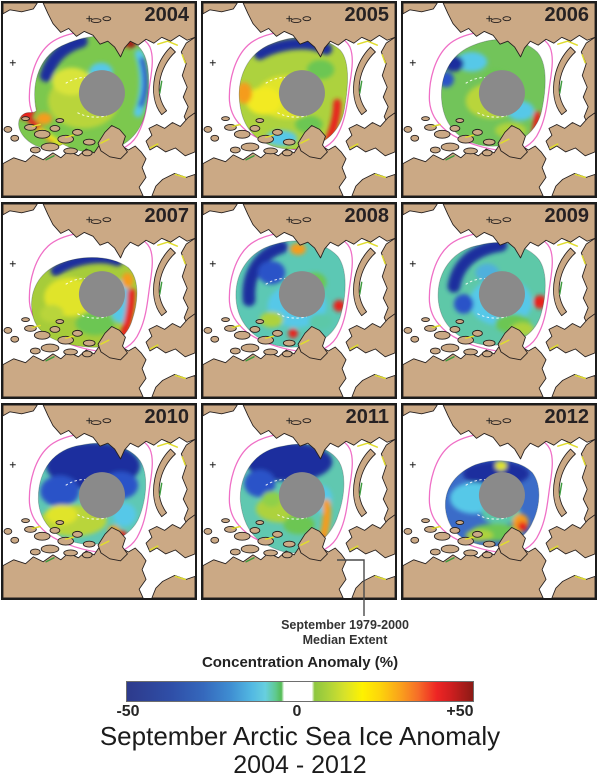 This screenshot has height=782, width=600. Describe the element at coordinates (367, 15) in the screenshot. I see `year-label: 2005` at that location.